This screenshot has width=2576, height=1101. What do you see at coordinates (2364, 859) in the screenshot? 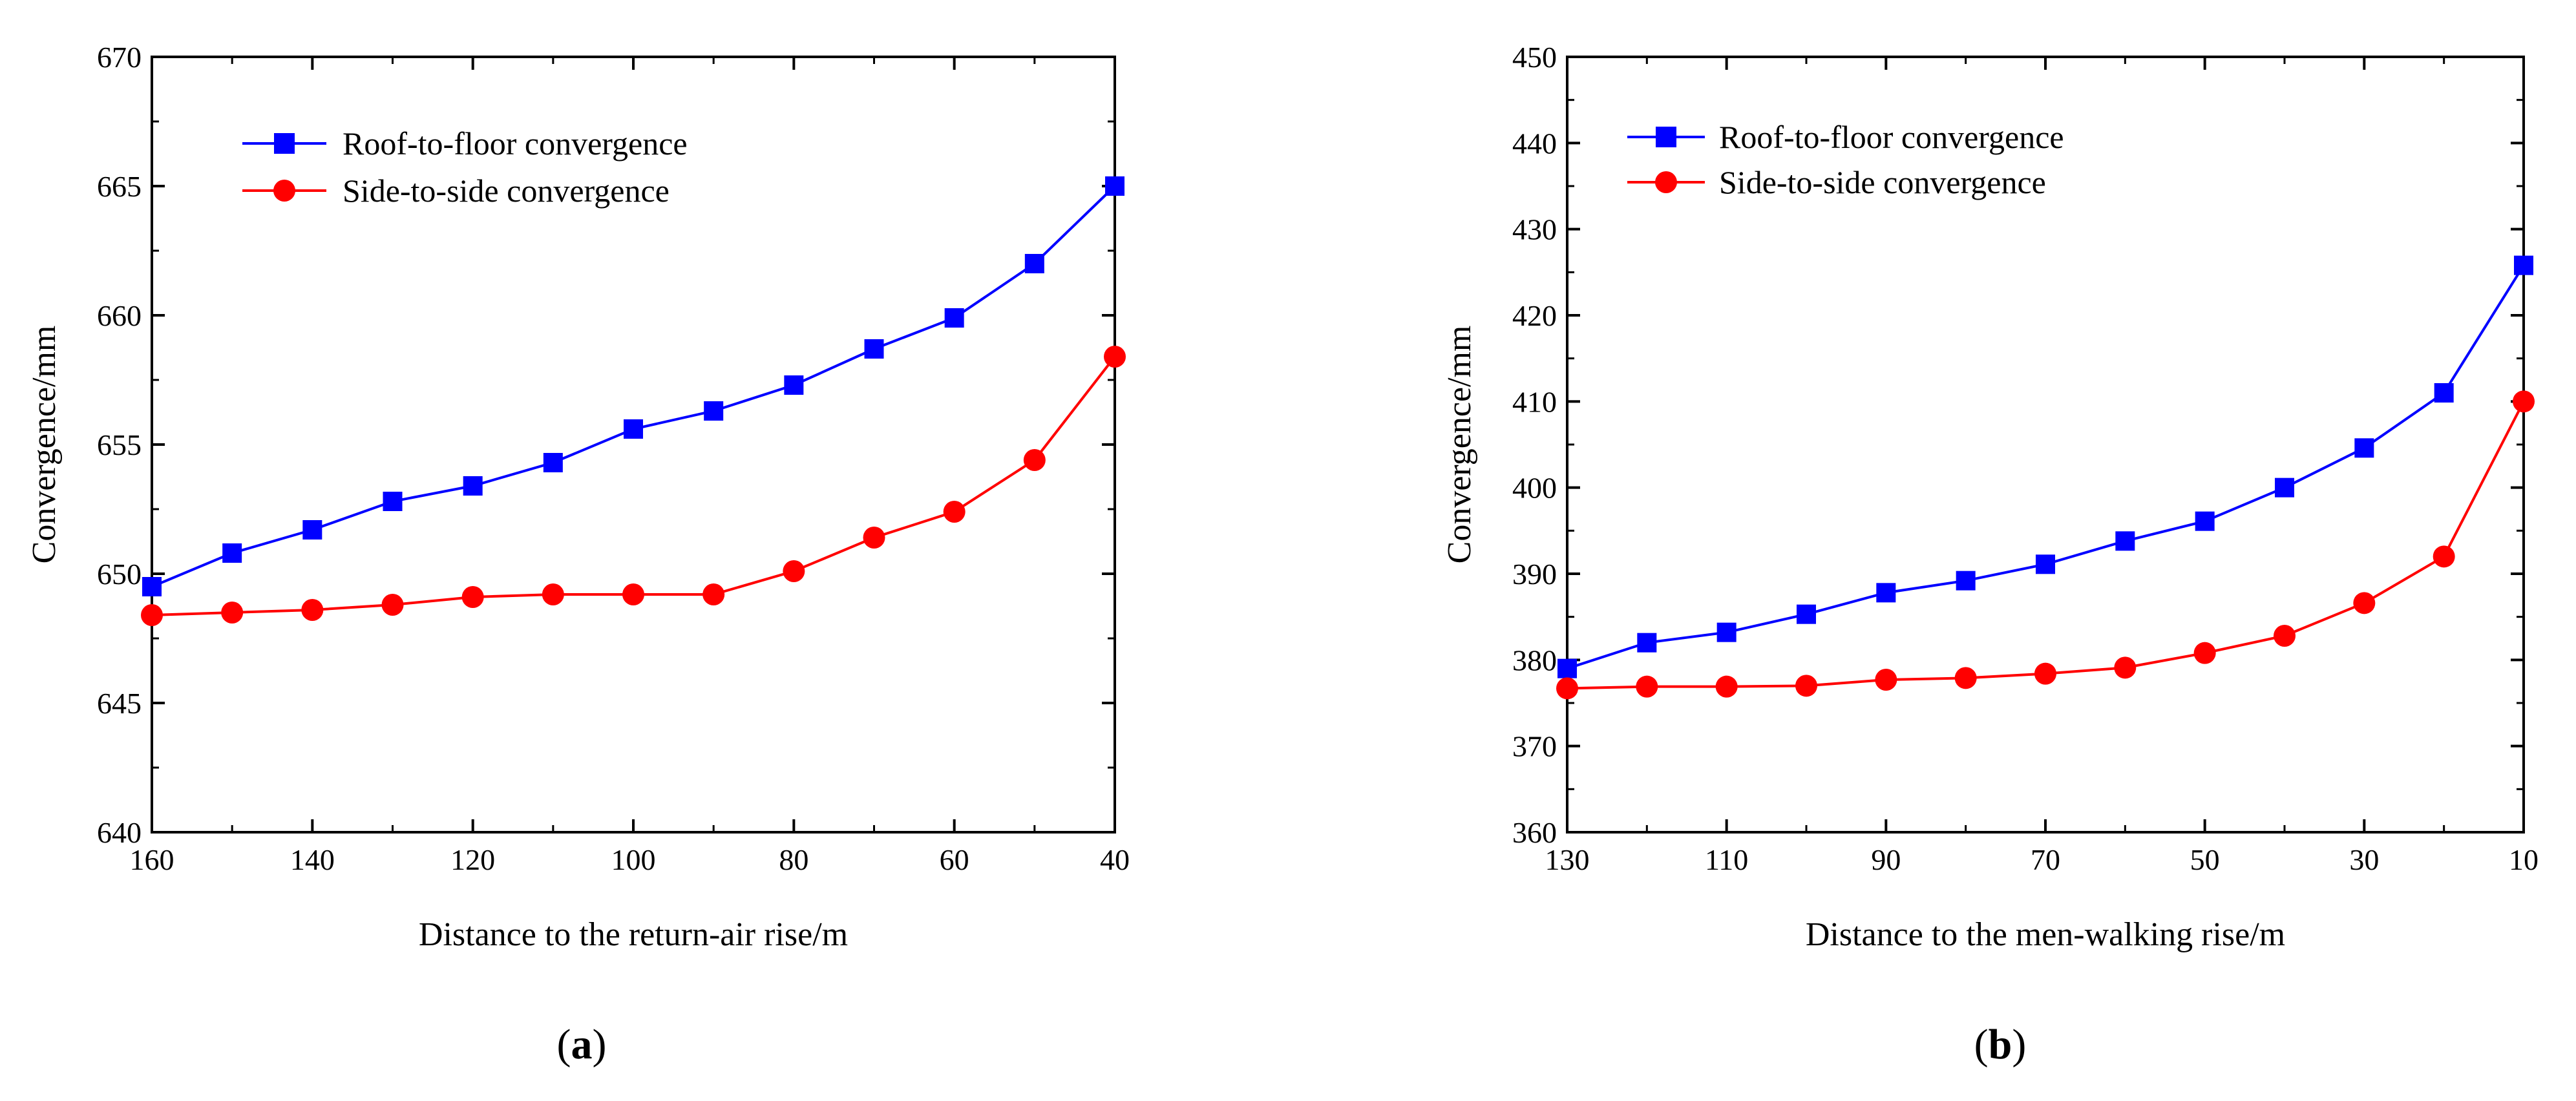
I see `x-tick-label-b: 30` at bounding box center [2364, 859].